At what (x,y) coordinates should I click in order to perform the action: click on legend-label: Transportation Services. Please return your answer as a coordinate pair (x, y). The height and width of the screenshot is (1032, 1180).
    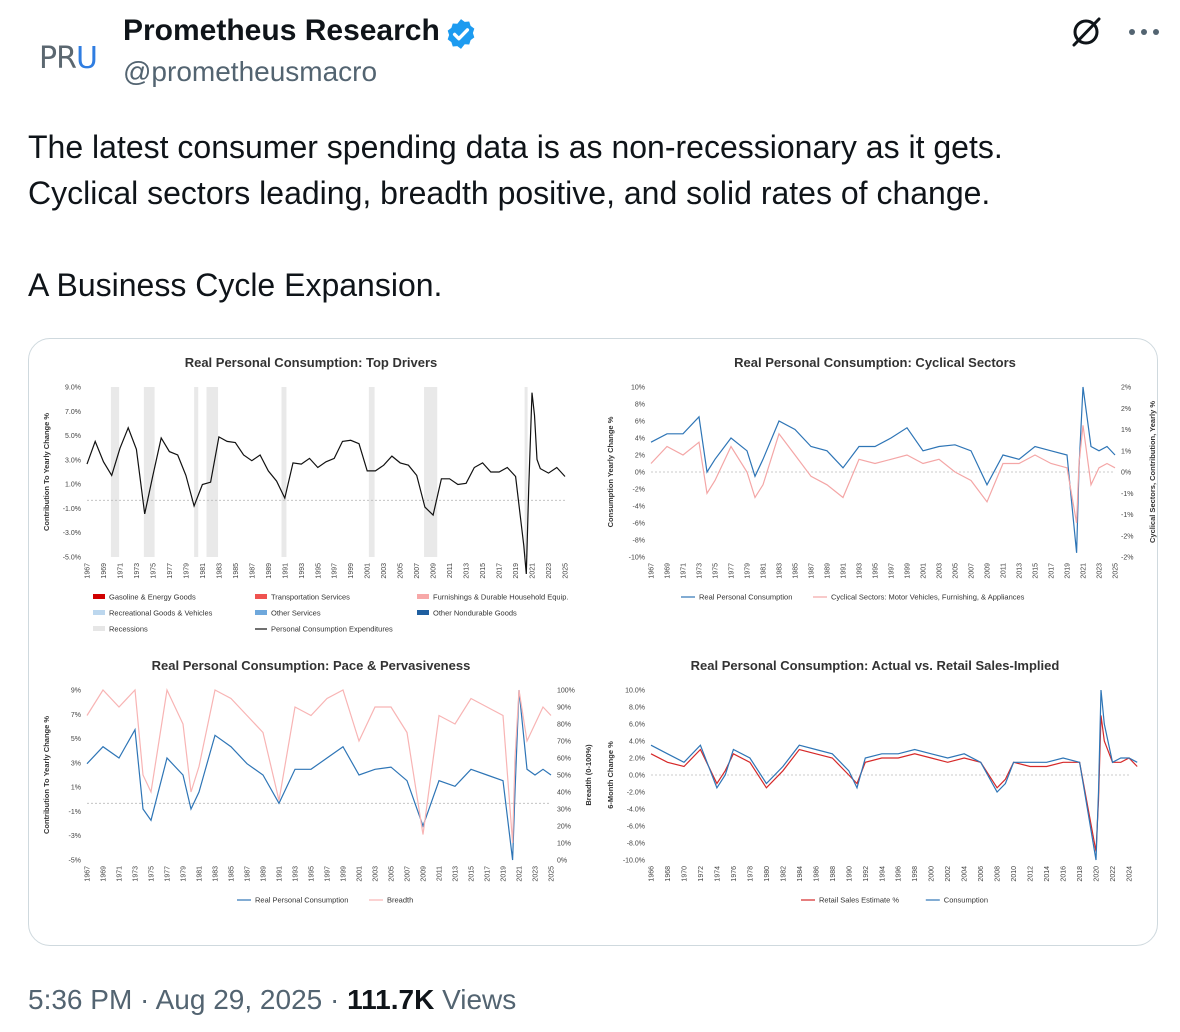
    Looking at the image, I should click on (310, 597).